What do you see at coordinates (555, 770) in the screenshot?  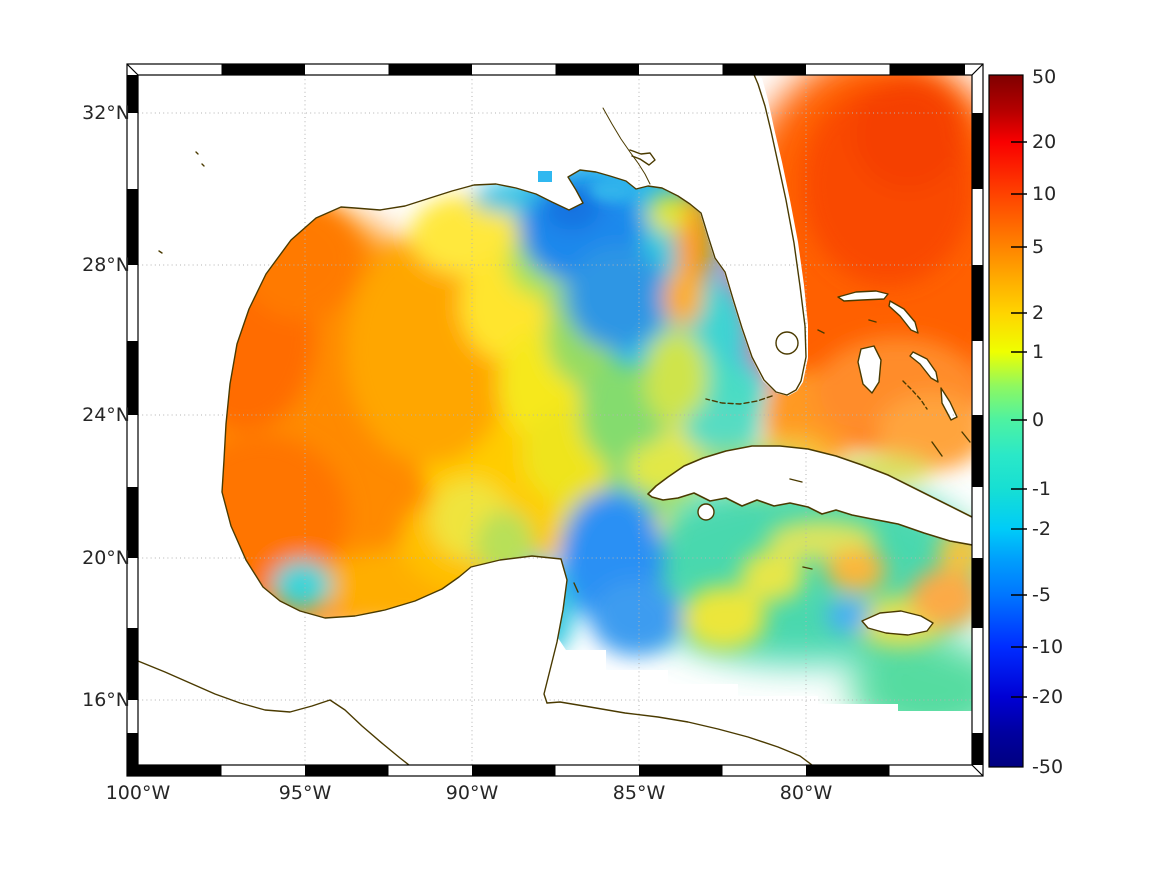 I see `frame-bottom` at bounding box center [555, 770].